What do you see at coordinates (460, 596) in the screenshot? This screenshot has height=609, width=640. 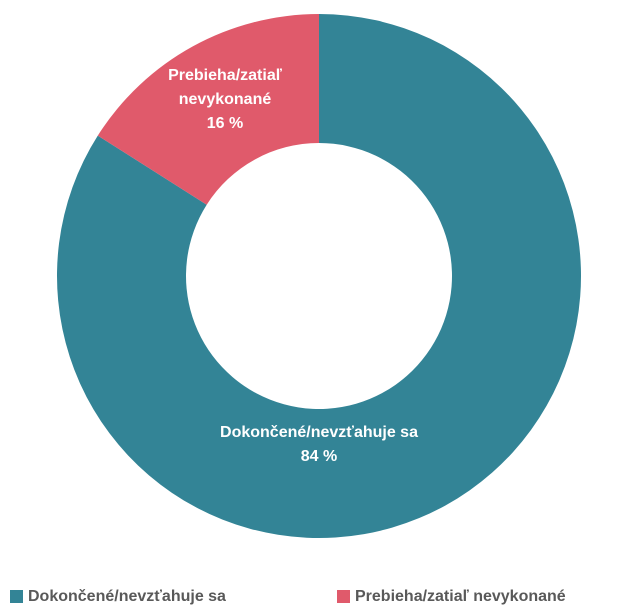 I see `legend-label: Prebieha/zatiaľ nevykonané` at bounding box center [460, 596].